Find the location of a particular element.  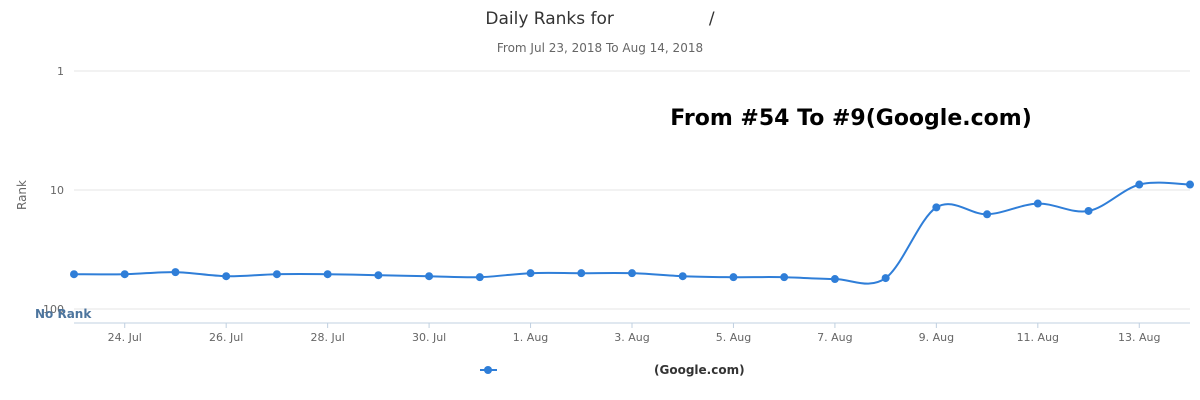

rank-change-annotation: From #54 To #9(Google.com) is located at coordinates (851, 118).